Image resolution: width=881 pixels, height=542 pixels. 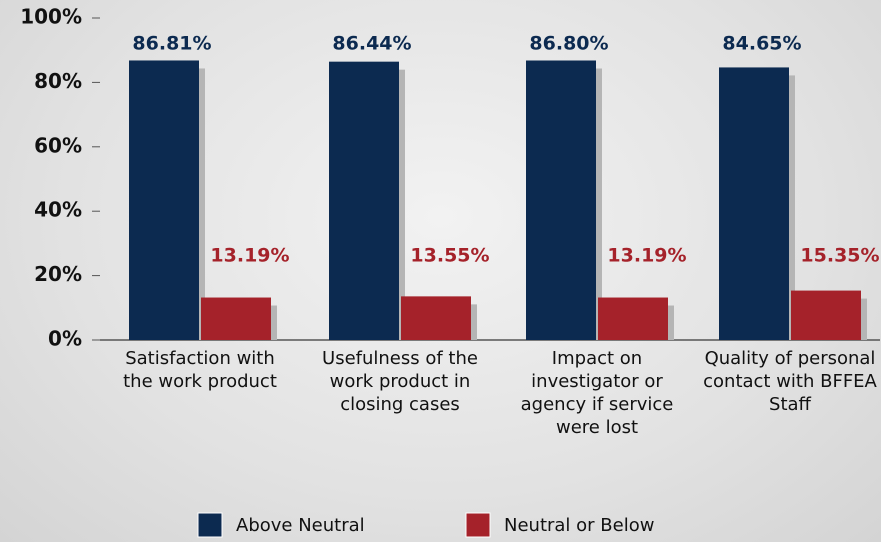 I want to click on y-tick-label: 60%, so click(x=58, y=145).